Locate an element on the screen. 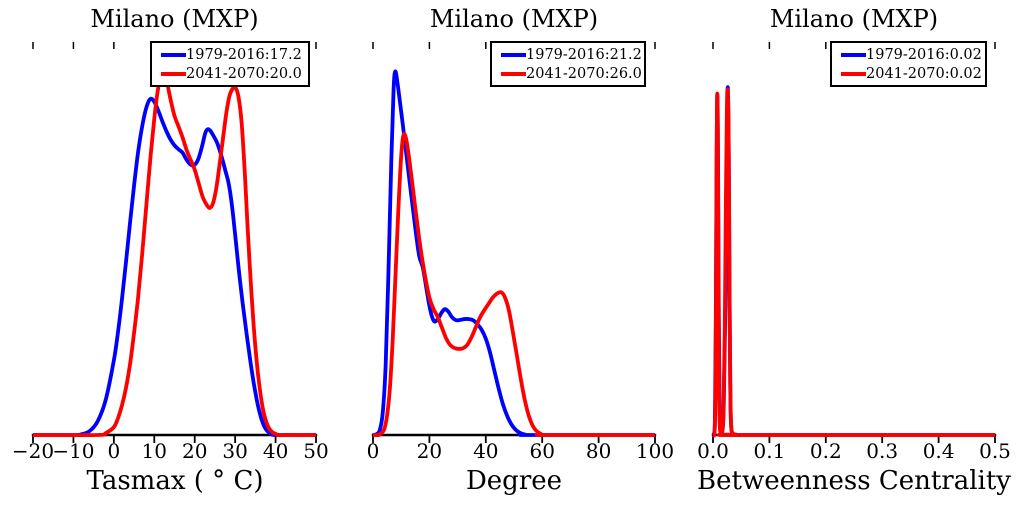 The image size is (1024, 512). subplot-3-legend: 1979-2016:0.02 2041-2070:0.02 is located at coordinates (908, 64).